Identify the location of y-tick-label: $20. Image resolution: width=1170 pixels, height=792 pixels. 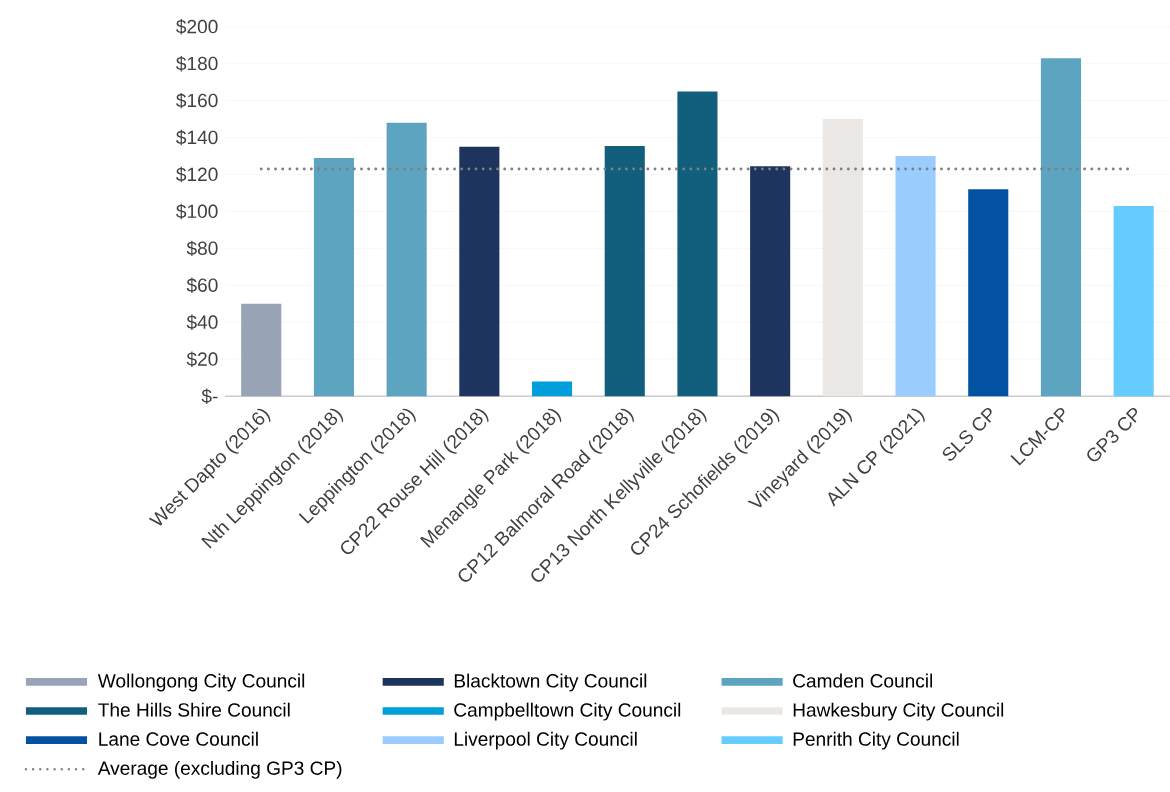
(202, 359).